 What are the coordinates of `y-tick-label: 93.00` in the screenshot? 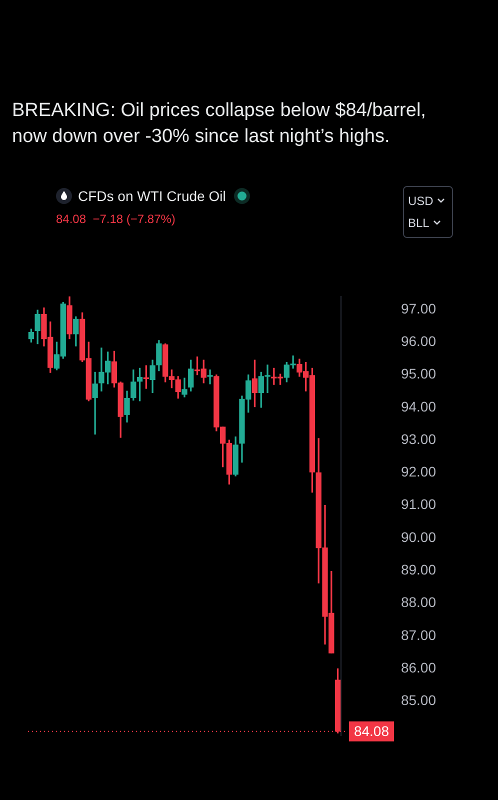 It's located at (418, 438).